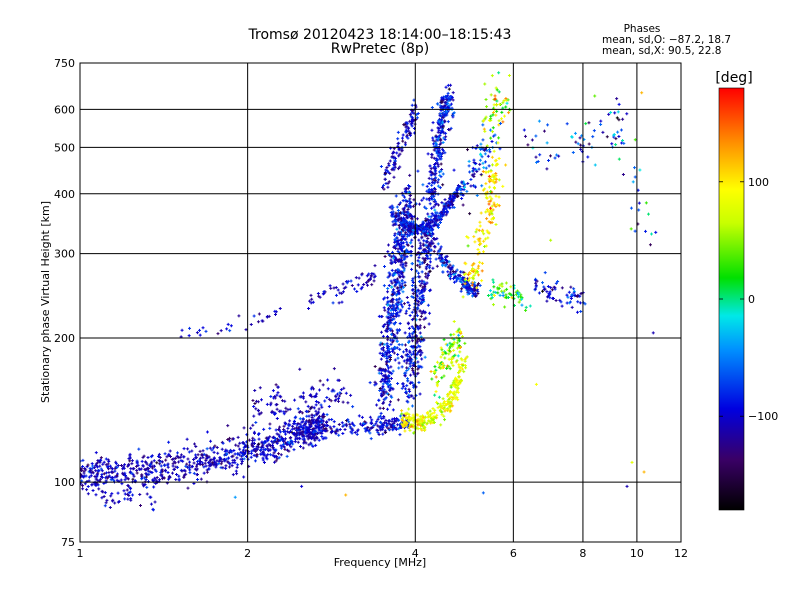 This screenshot has height=600, width=800. Describe the element at coordinates (380, 562) in the screenshot. I see `x-axis-label: Frequency [MHz]` at that location.